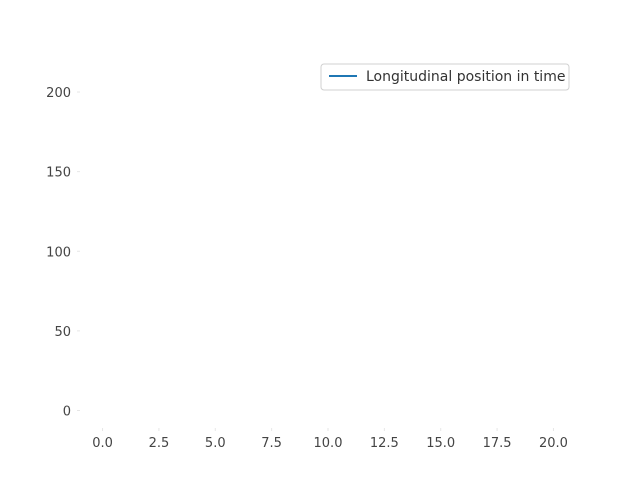 The width and height of the screenshot is (640, 480). Describe the element at coordinates (58, 173) in the screenshot. I see `y-tick-label: 150` at that location.